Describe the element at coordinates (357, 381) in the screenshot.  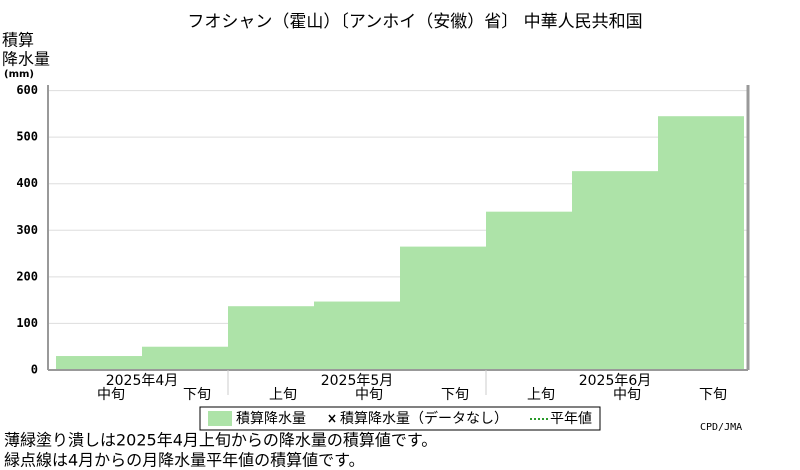
I see `x-group-label: 2025年5月` at that location.